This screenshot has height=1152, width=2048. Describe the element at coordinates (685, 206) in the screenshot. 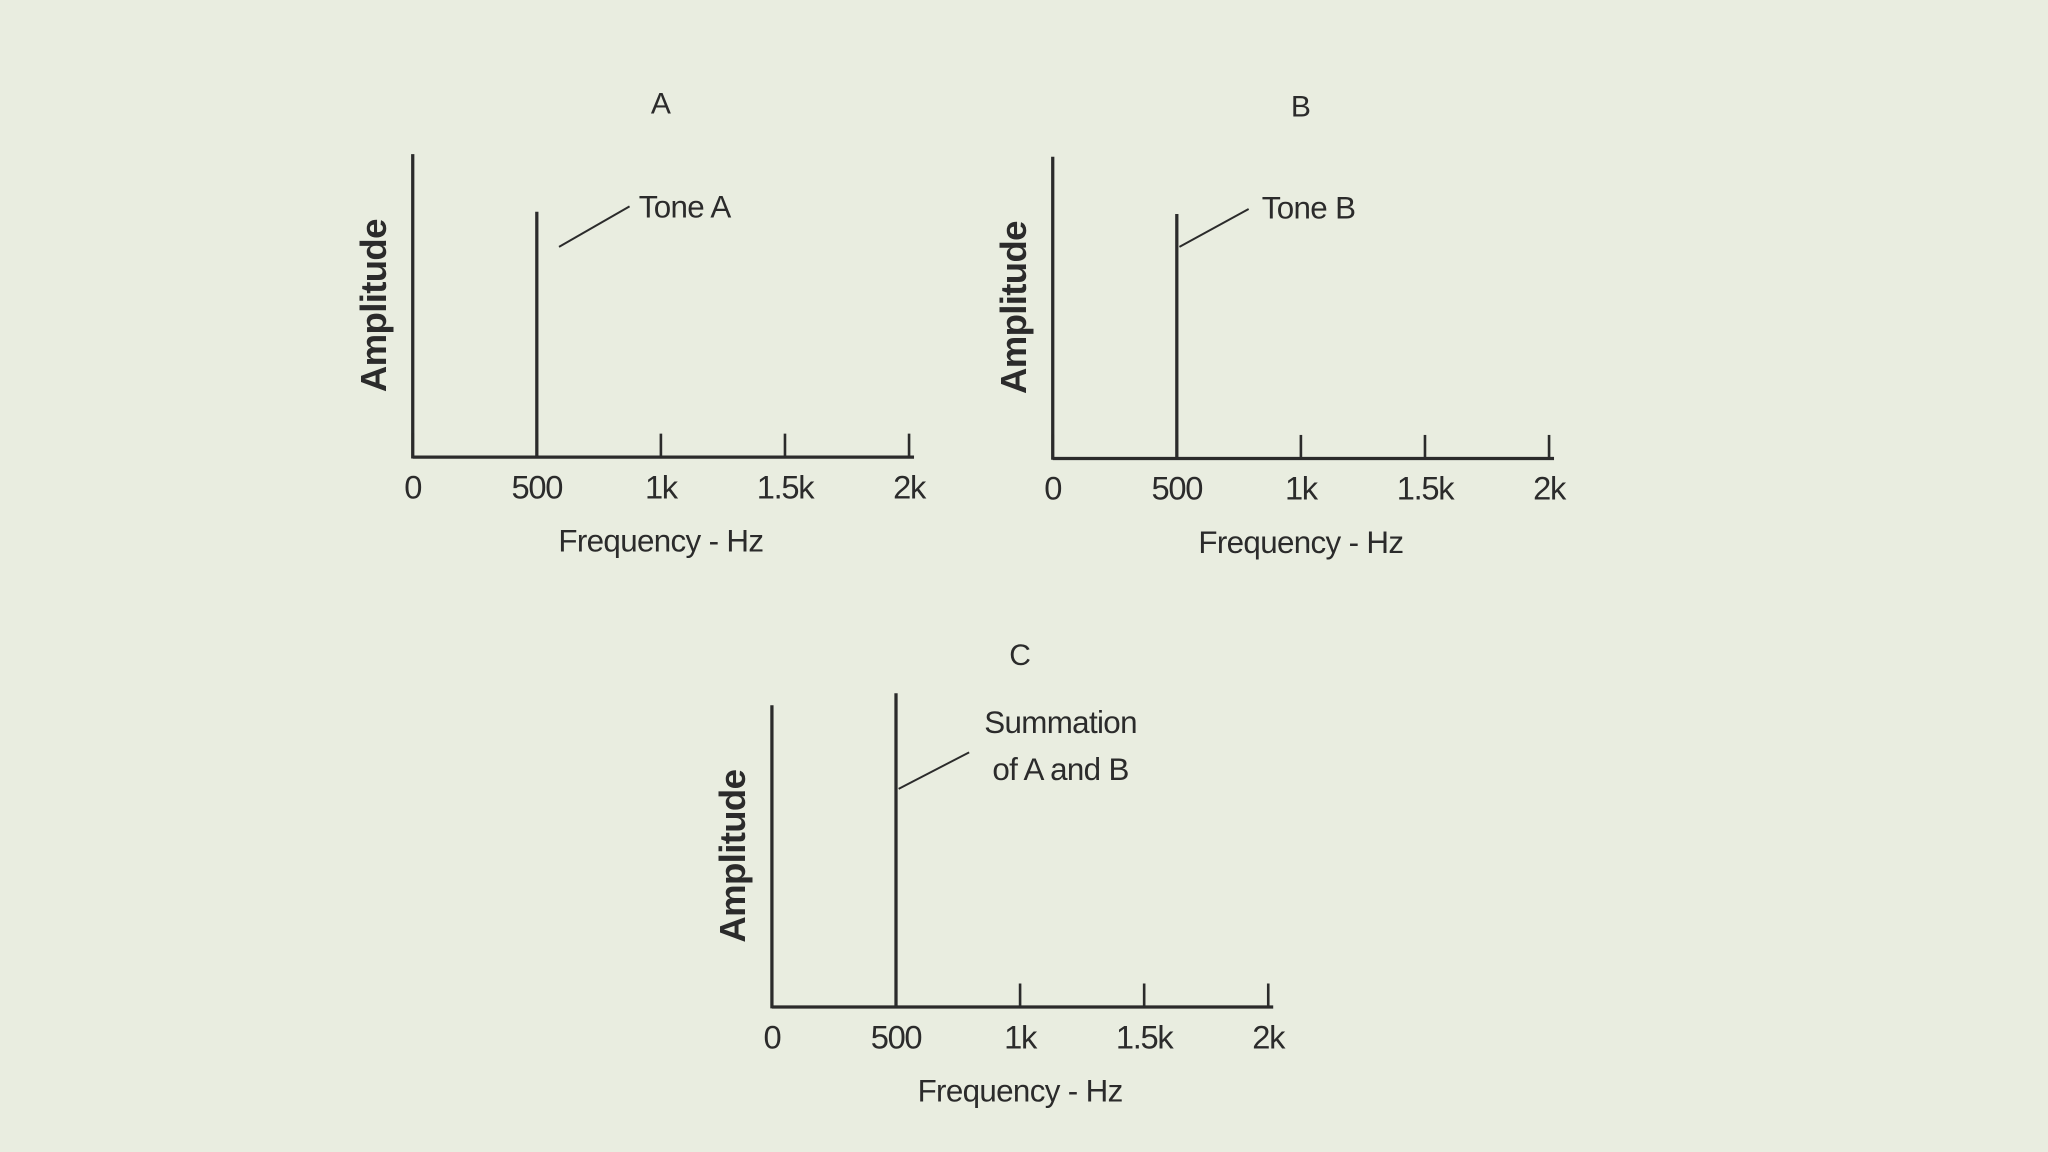

I see `annotation: Tone A` at that location.